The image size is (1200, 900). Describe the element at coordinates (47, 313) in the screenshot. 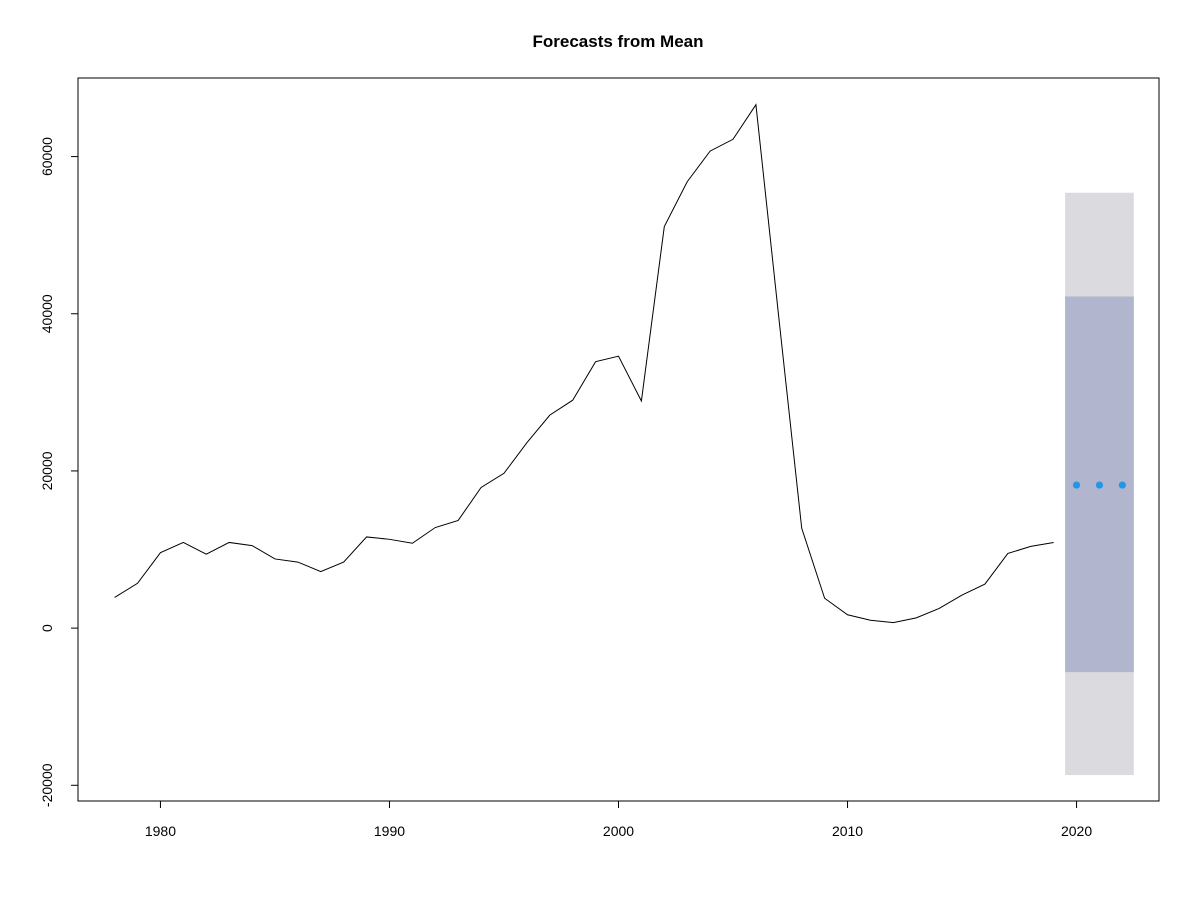

I see `y-tick-label: 40000` at that location.